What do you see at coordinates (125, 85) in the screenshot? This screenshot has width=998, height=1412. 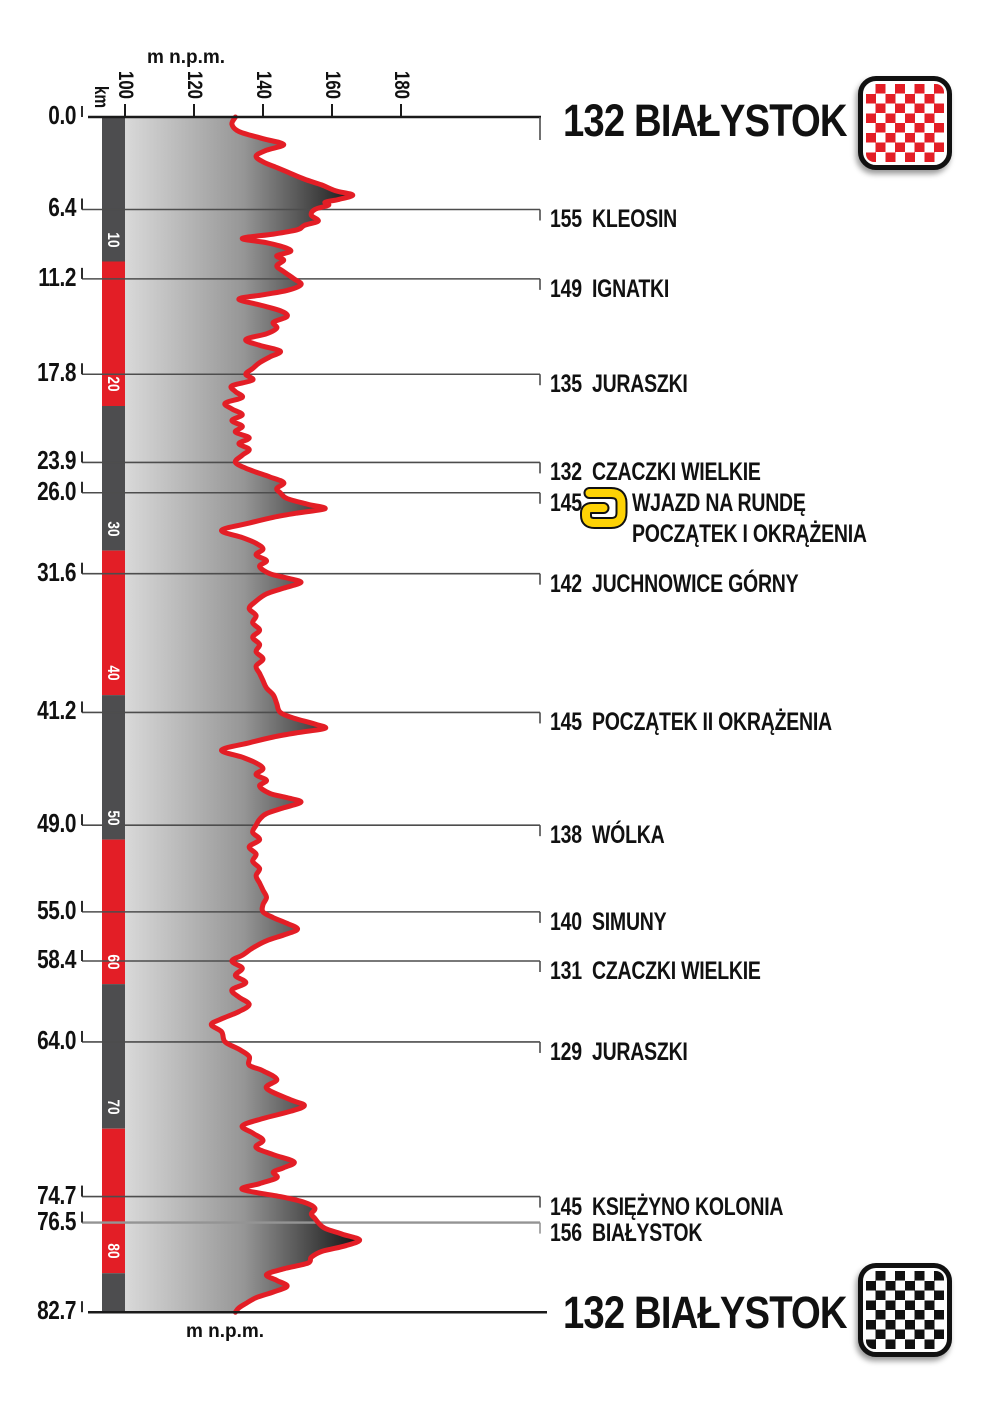 I see `elevation-tick-label: 100` at bounding box center [125, 85].